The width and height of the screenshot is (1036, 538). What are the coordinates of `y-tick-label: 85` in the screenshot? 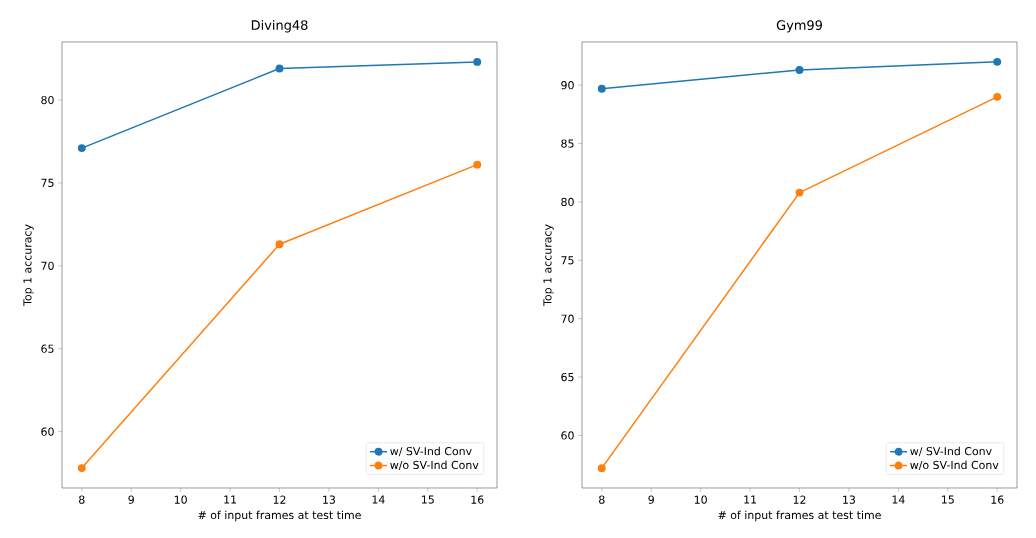 It's located at (567, 143).